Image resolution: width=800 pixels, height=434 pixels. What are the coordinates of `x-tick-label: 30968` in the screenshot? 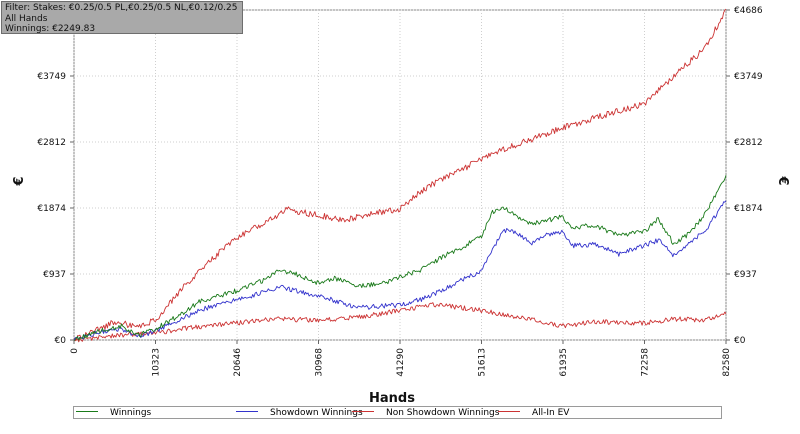 It's located at (320, 362).